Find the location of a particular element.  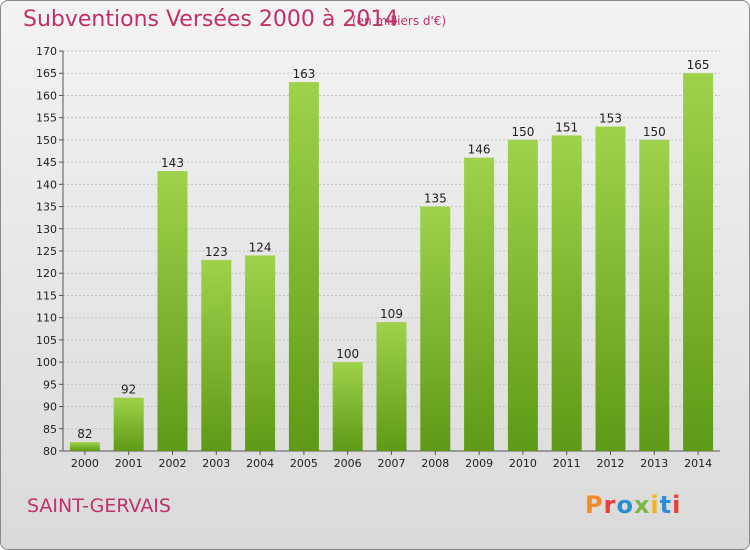

y-tick-label: 145 is located at coordinates (46, 162).